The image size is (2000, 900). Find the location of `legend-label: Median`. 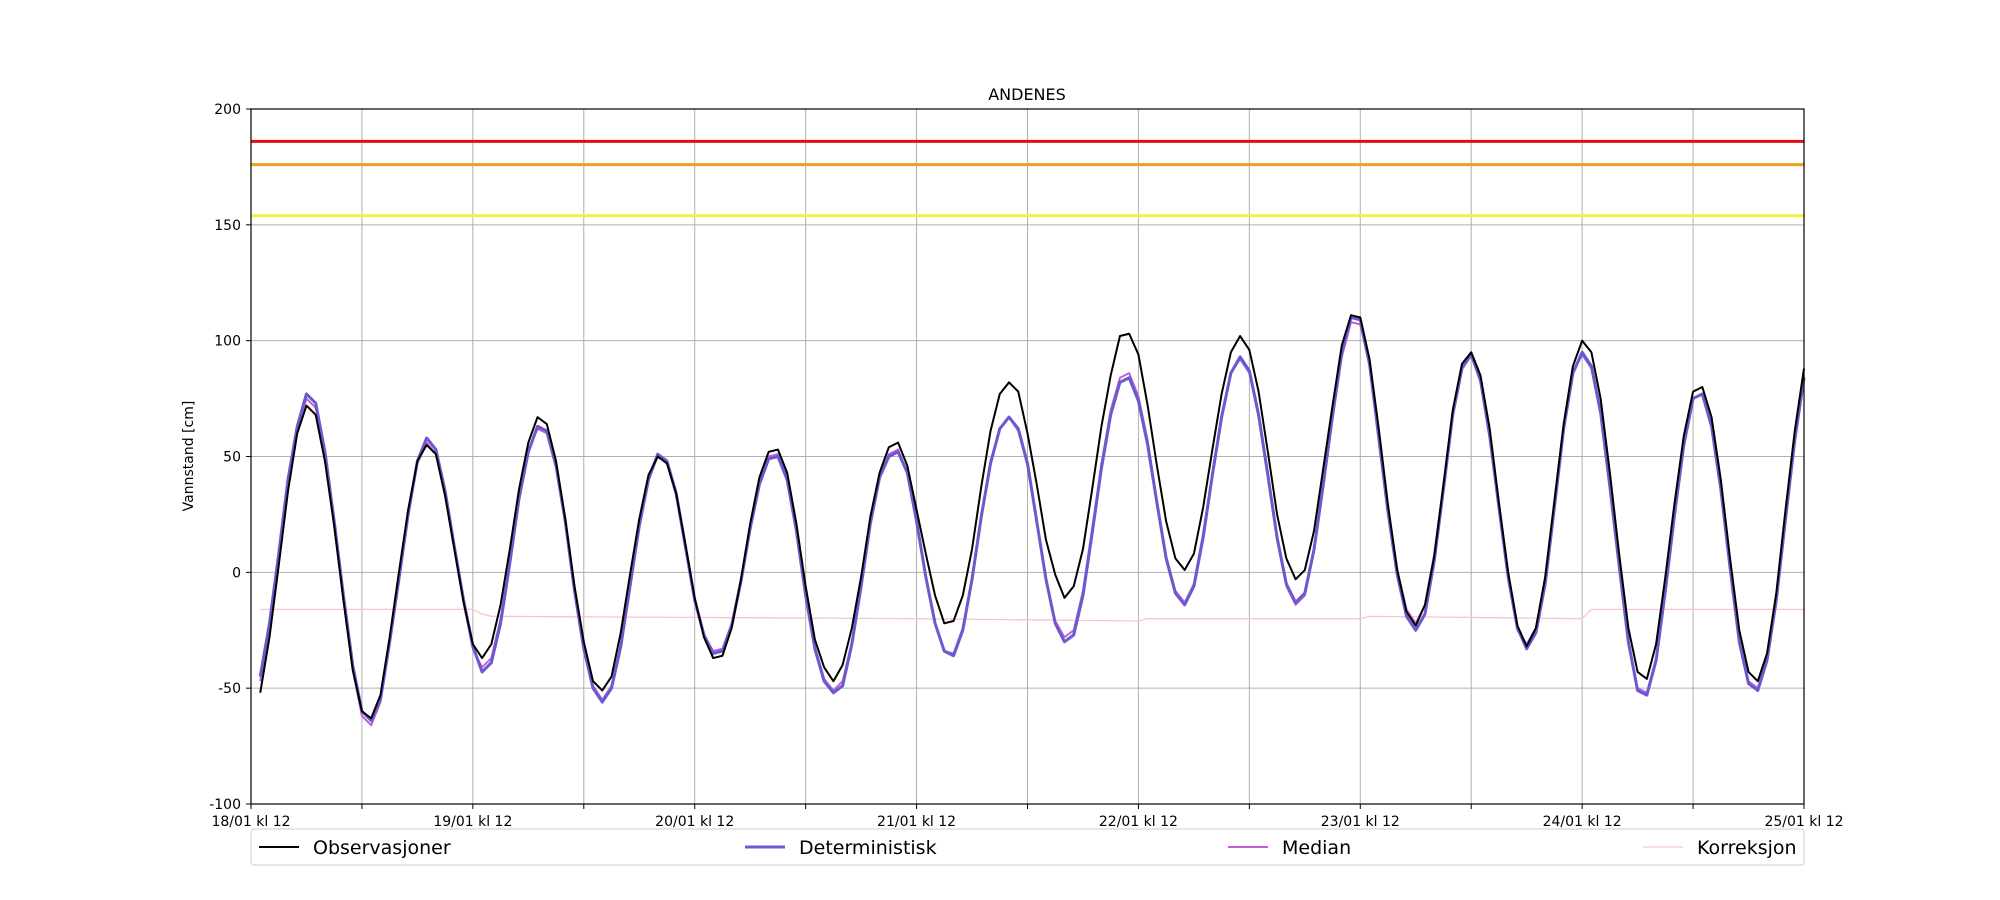

legend-label: Median is located at coordinates (1316, 848).